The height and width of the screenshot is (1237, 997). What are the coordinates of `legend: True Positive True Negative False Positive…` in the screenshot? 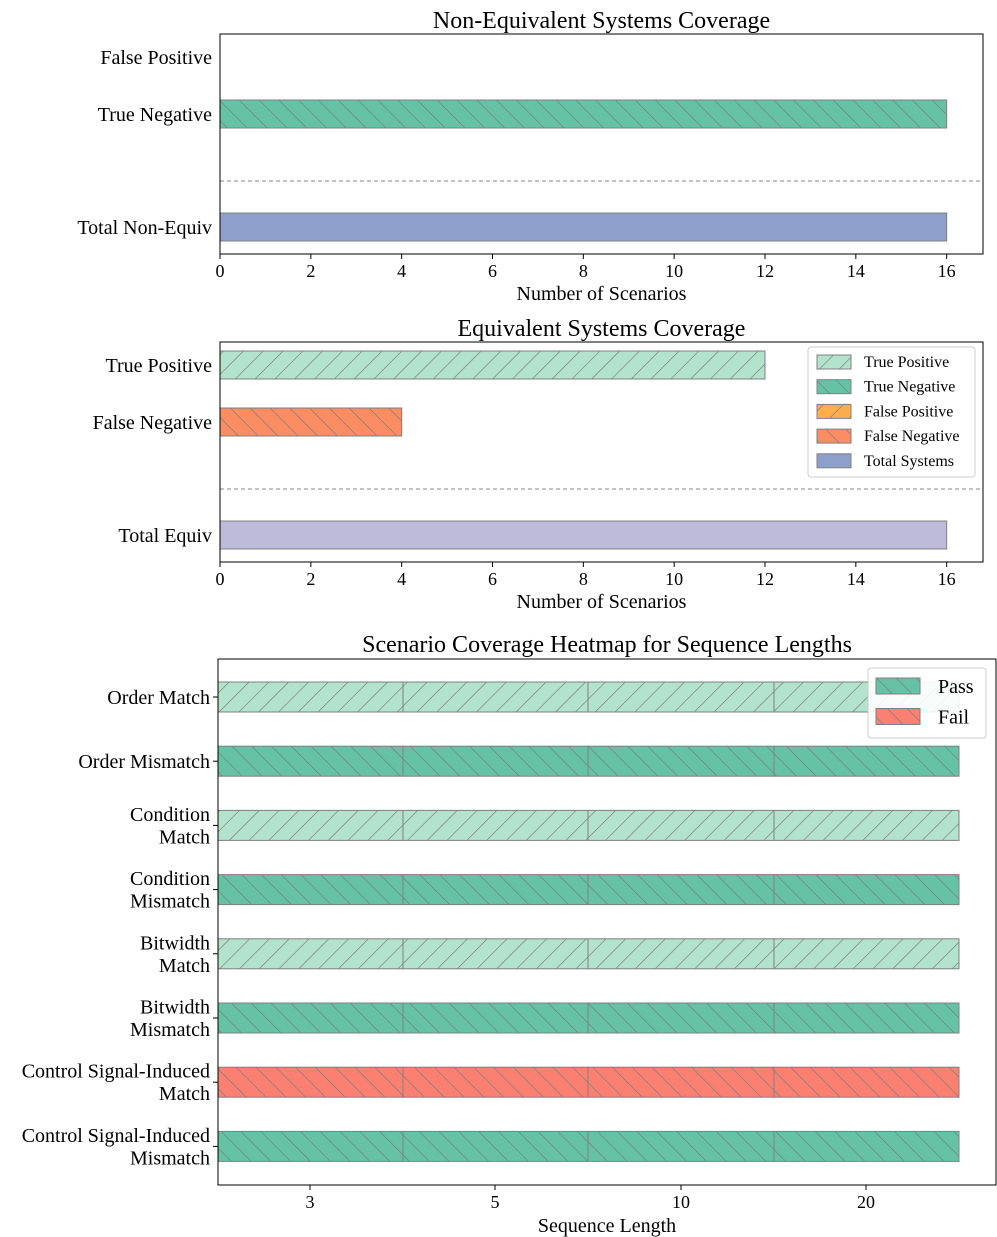 It's located at (891, 412).